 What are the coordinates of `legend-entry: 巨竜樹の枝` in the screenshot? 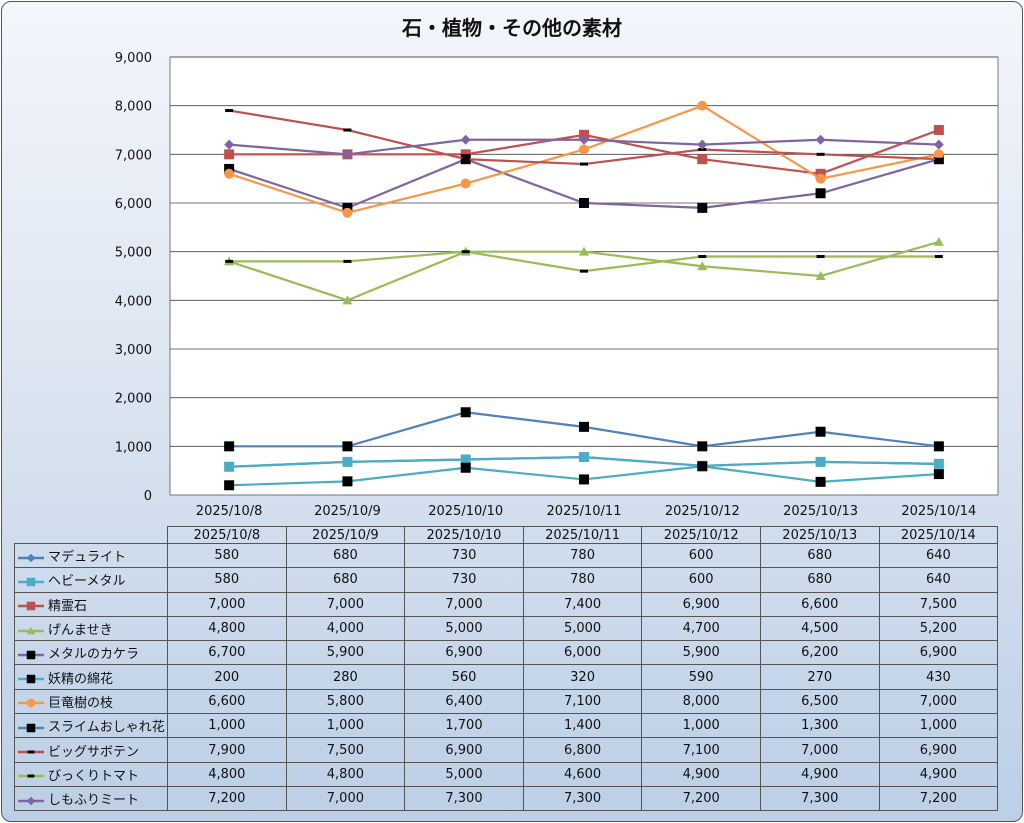 It's located at (91, 701).